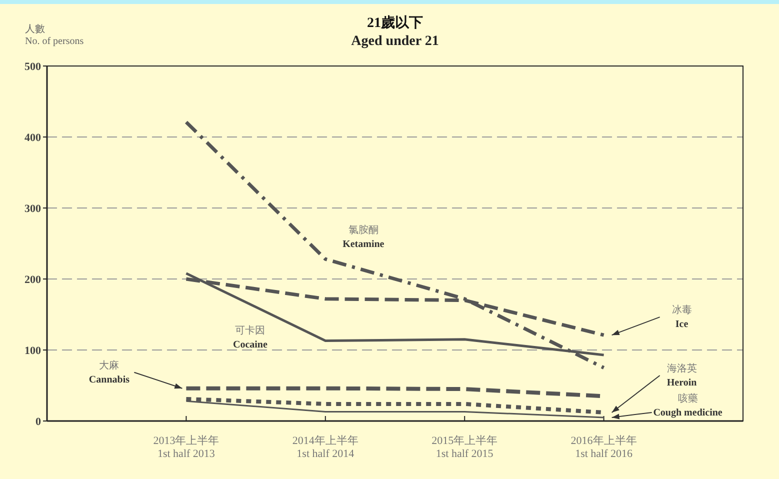 Image resolution: width=779 pixels, height=479 pixels. I want to click on x-tick-label: 2015年上半年 1st half 2015, so click(465, 447).